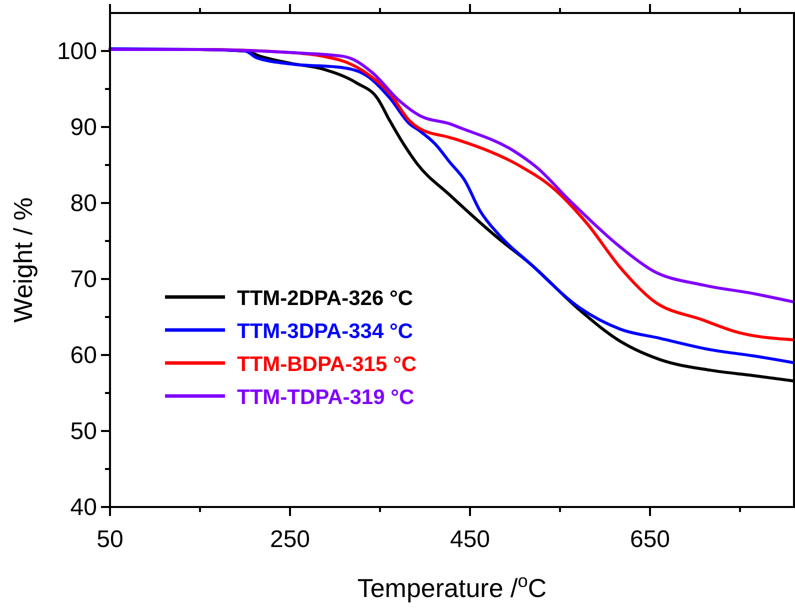 The height and width of the screenshot is (609, 795). What do you see at coordinates (325, 331) in the screenshot?
I see `legend-label: TTM-3DPA-334 °C` at bounding box center [325, 331].